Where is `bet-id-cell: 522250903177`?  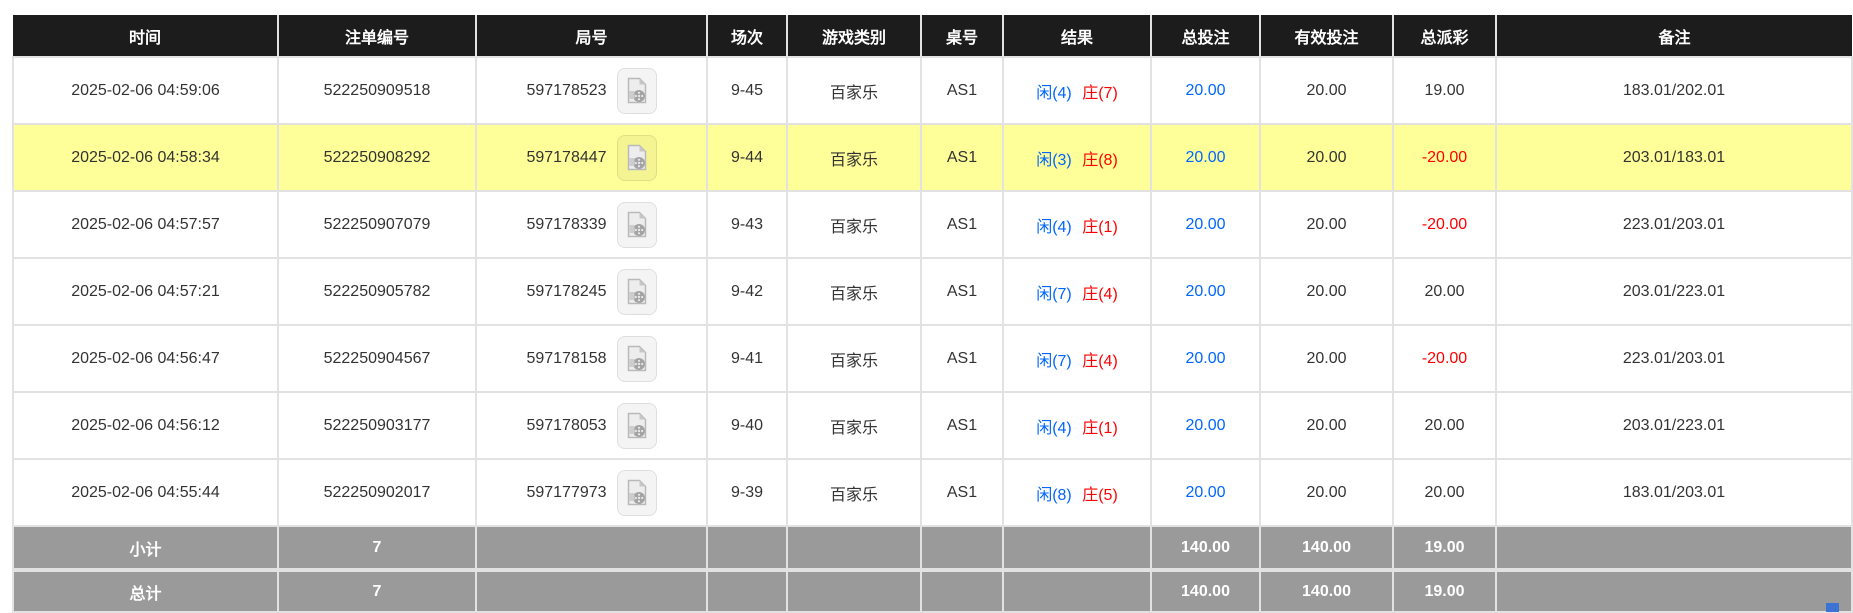 bet-id-cell: 522250903177 is located at coordinates (377, 425).